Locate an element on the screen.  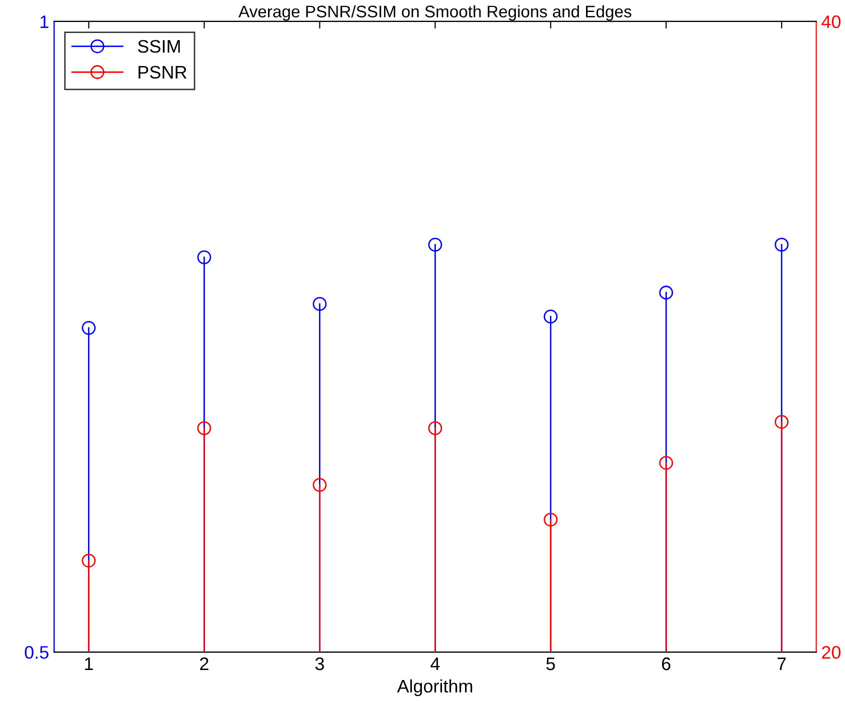
x-tick-label: 5 is located at coordinates (550, 664).